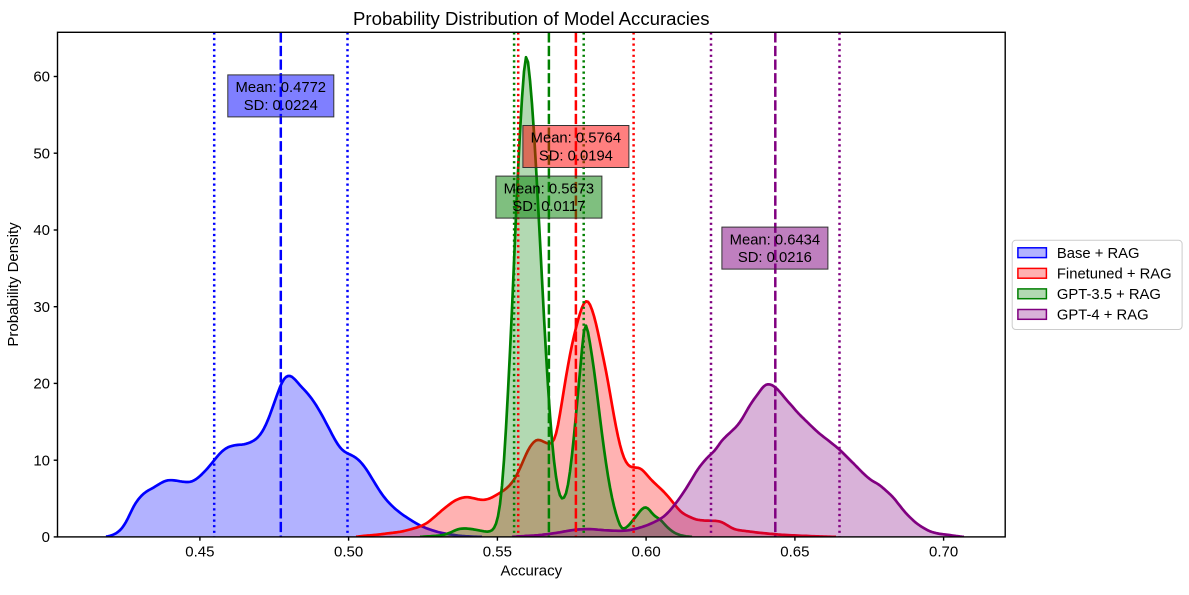 The width and height of the screenshot is (1189, 595). Describe the element at coordinates (13, 284) in the screenshot. I see `svg-text: Probability Density` at that location.